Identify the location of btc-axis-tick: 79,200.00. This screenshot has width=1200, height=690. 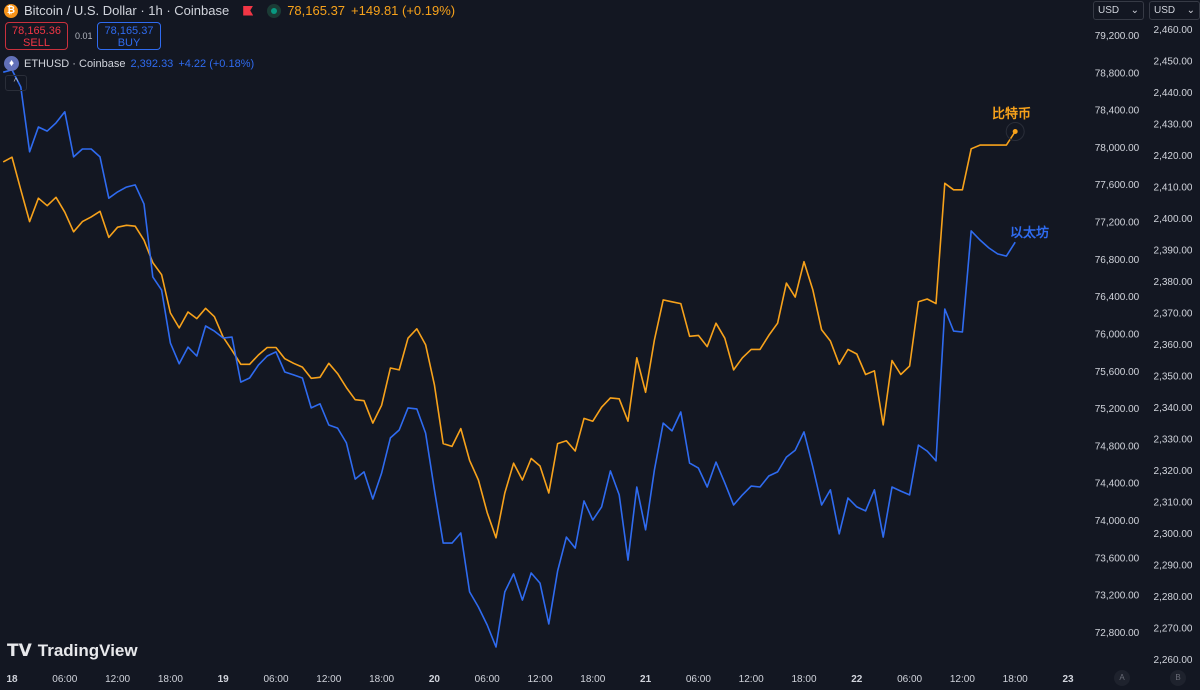
(1117, 36).